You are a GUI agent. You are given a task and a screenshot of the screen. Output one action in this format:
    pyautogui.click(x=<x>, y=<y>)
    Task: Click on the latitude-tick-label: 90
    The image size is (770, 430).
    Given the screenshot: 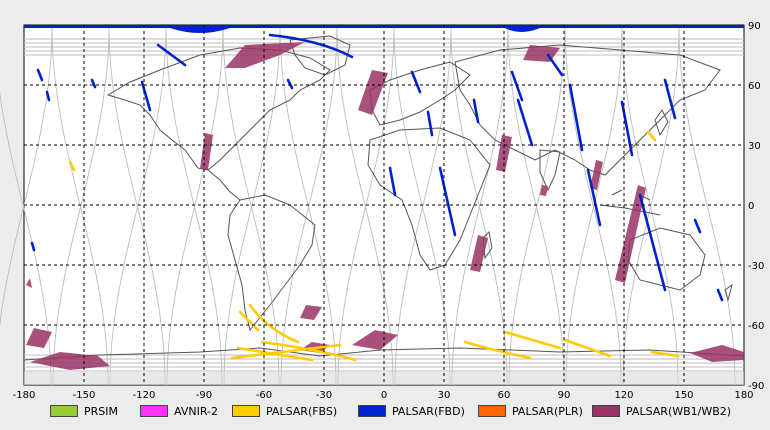 What is the action you would take?
    pyautogui.click(x=754, y=26)
    